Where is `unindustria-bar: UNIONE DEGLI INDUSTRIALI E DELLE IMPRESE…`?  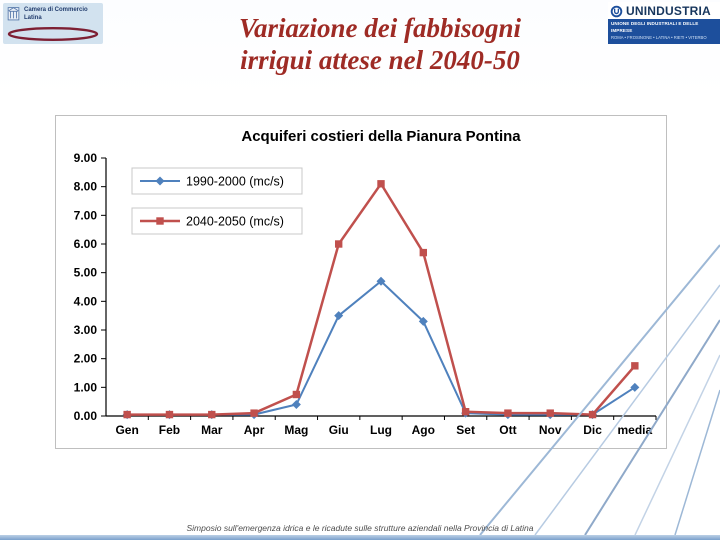 unindustria-bar: UNIONE DEGLI INDUSTRIALI E DELLE IMPRESE… is located at coordinates (664, 32).